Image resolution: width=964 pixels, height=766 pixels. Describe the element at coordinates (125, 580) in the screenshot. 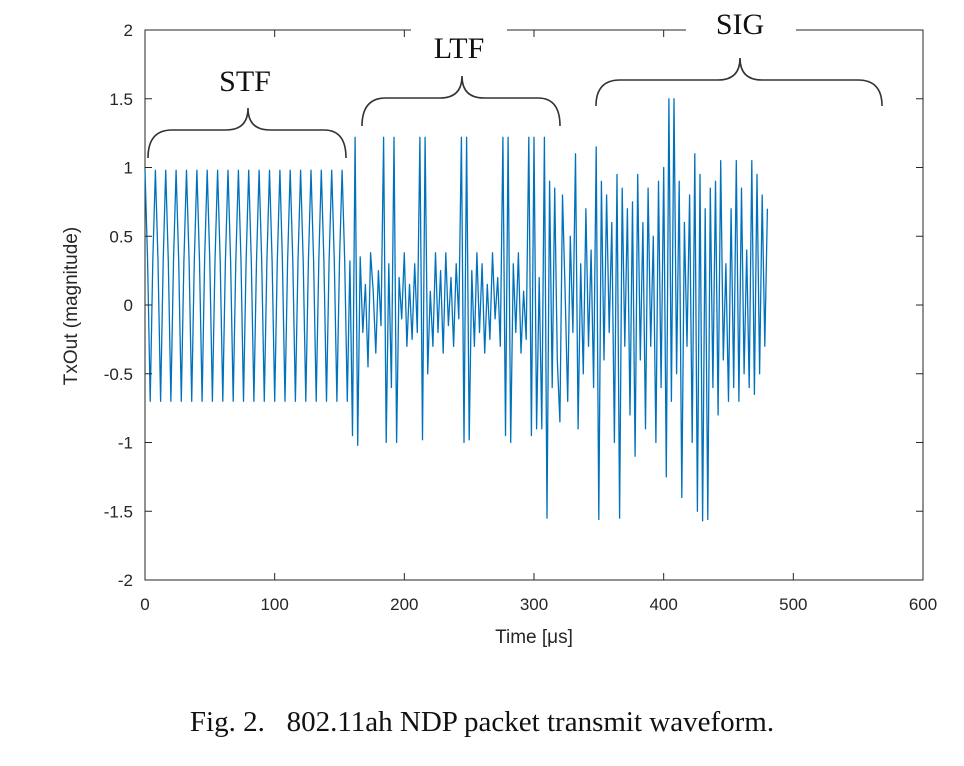

I see `y-tick-label: -2` at that location.